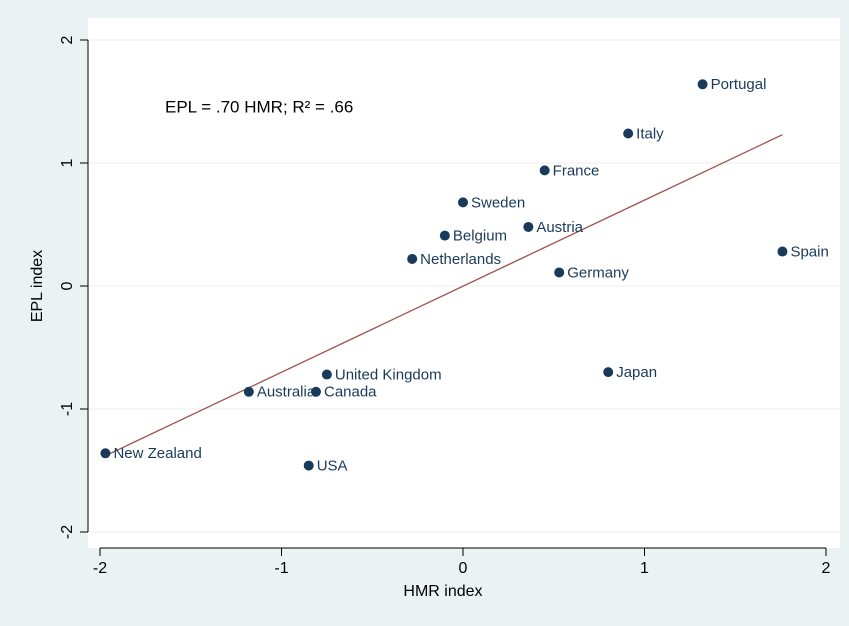 This screenshot has width=849, height=626. I want to click on x-tick-label: -1, so click(281, 568).